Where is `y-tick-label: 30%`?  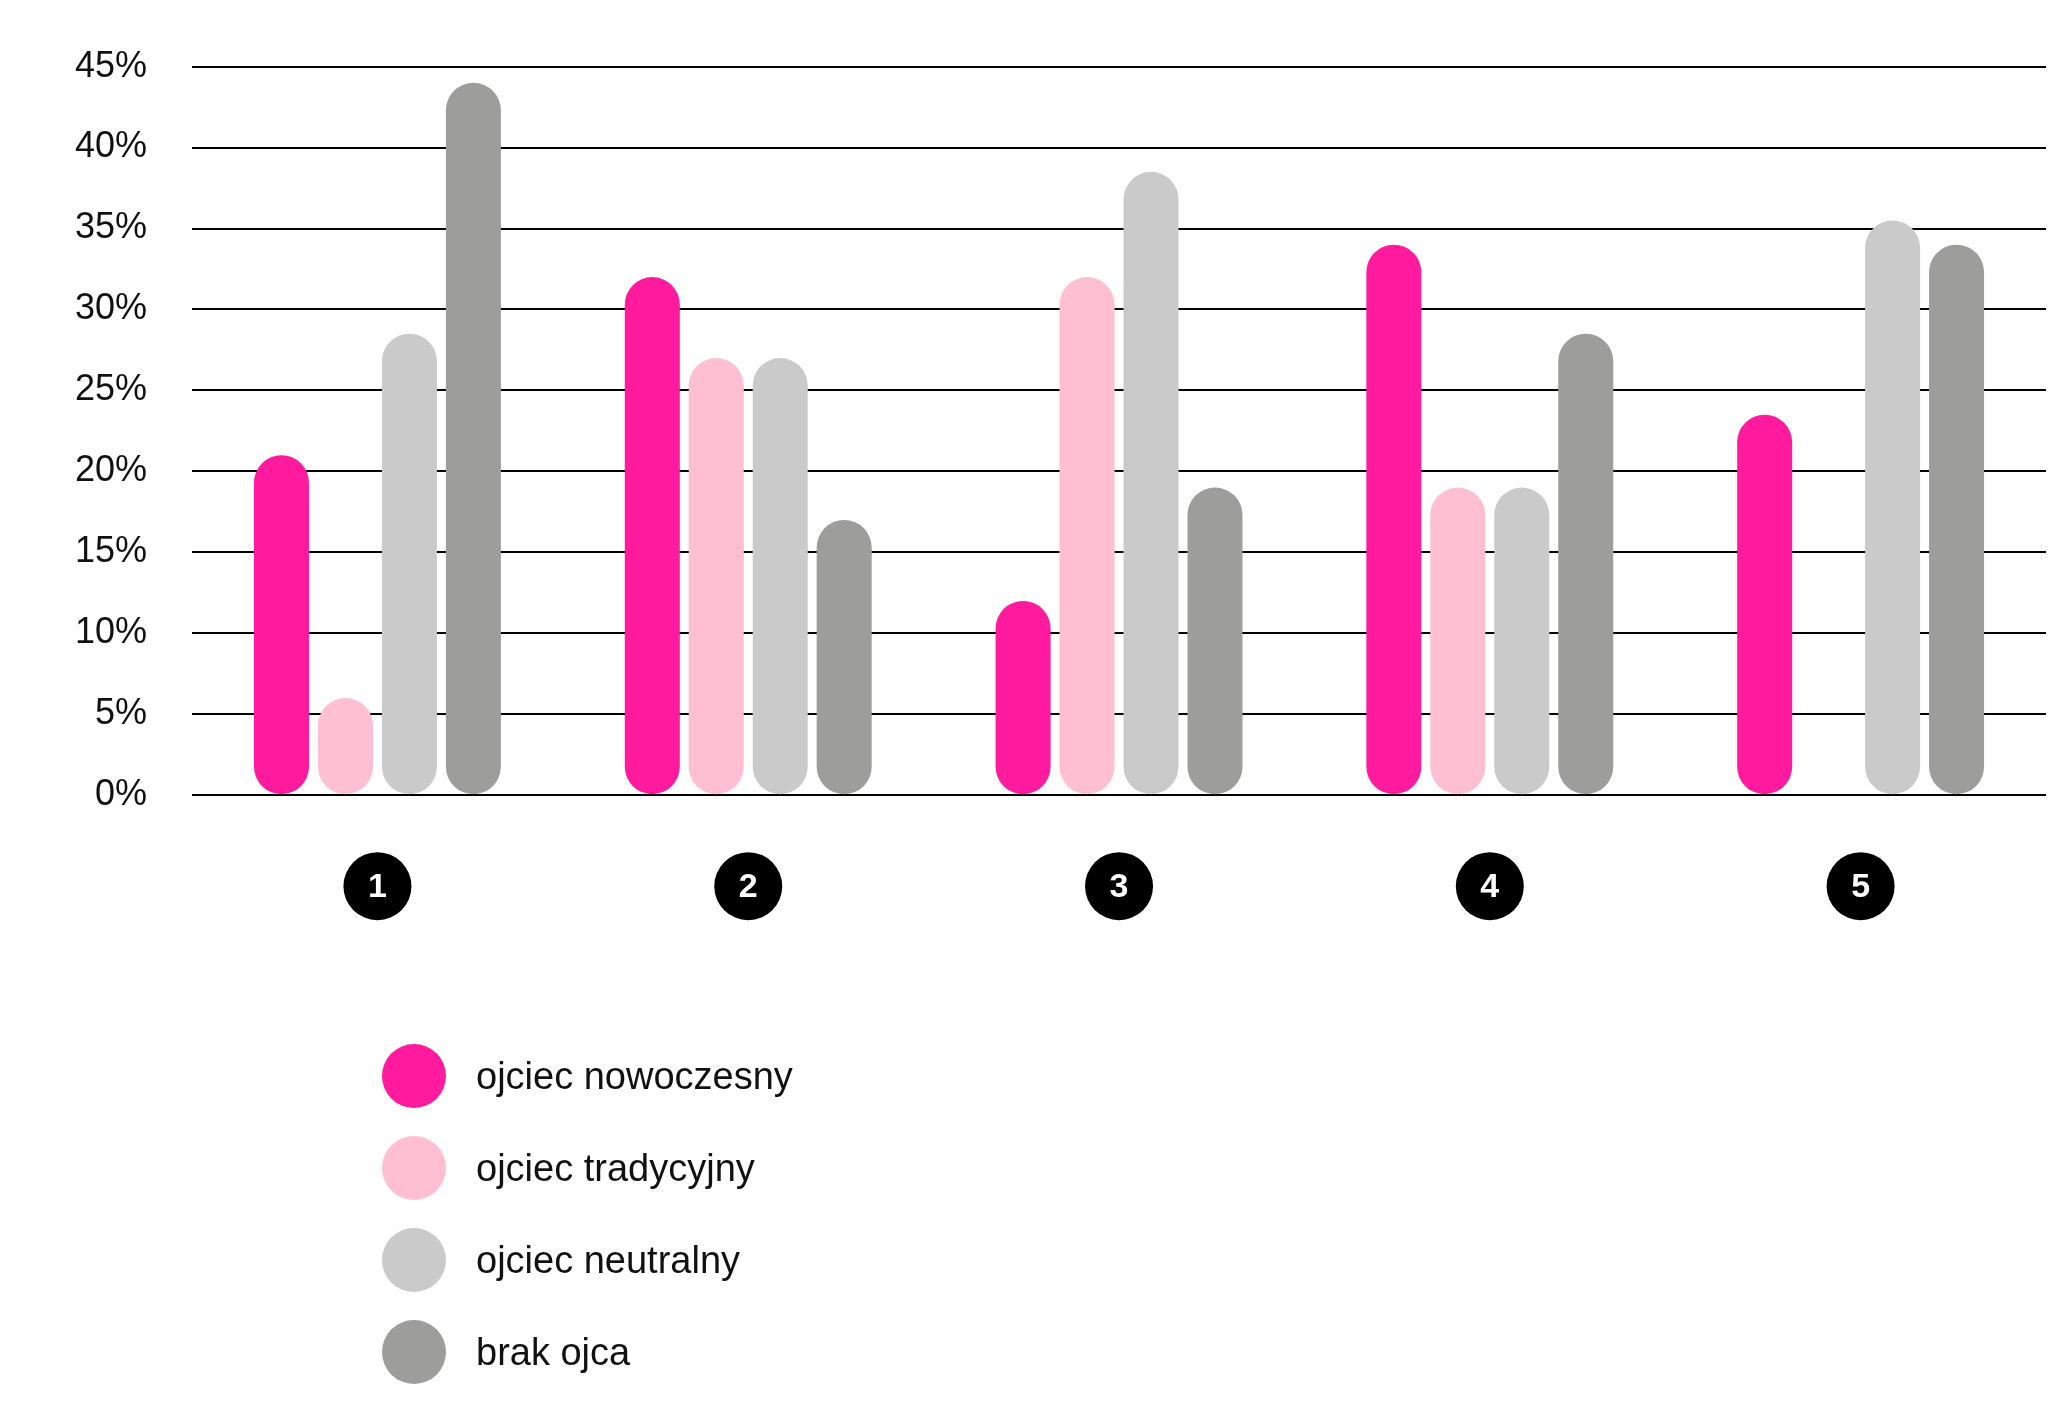 y-tick-label: 30% is located at coordinates (111, 307).